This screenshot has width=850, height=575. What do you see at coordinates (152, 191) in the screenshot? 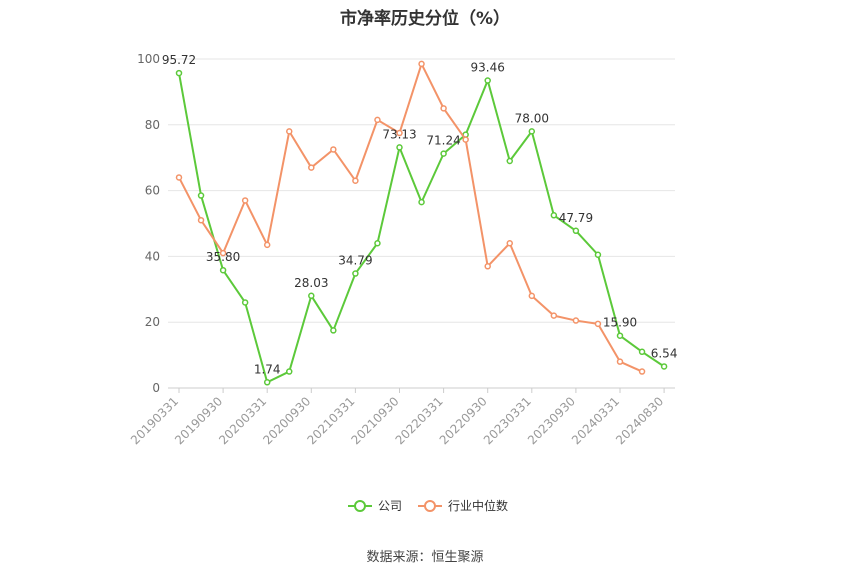
I see `y-tick-label: 60` at bounding box center [152, 191].